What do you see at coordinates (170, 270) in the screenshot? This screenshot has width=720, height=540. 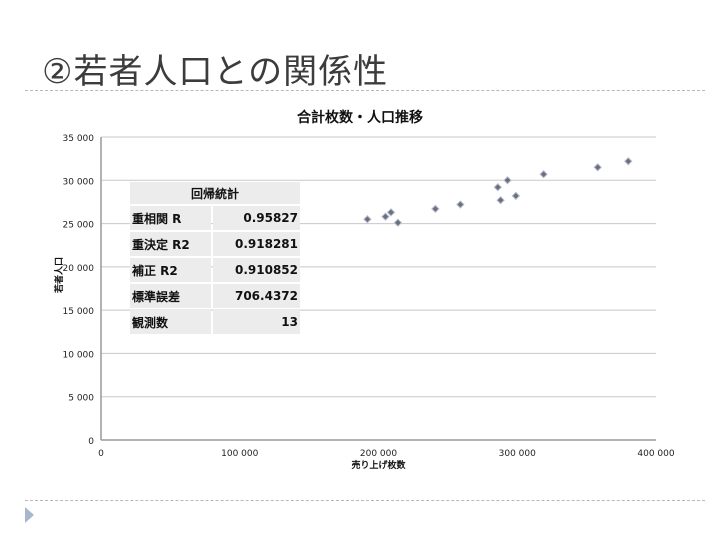 I see `row-label: 補正 R2` at bounding box center [170, 270].